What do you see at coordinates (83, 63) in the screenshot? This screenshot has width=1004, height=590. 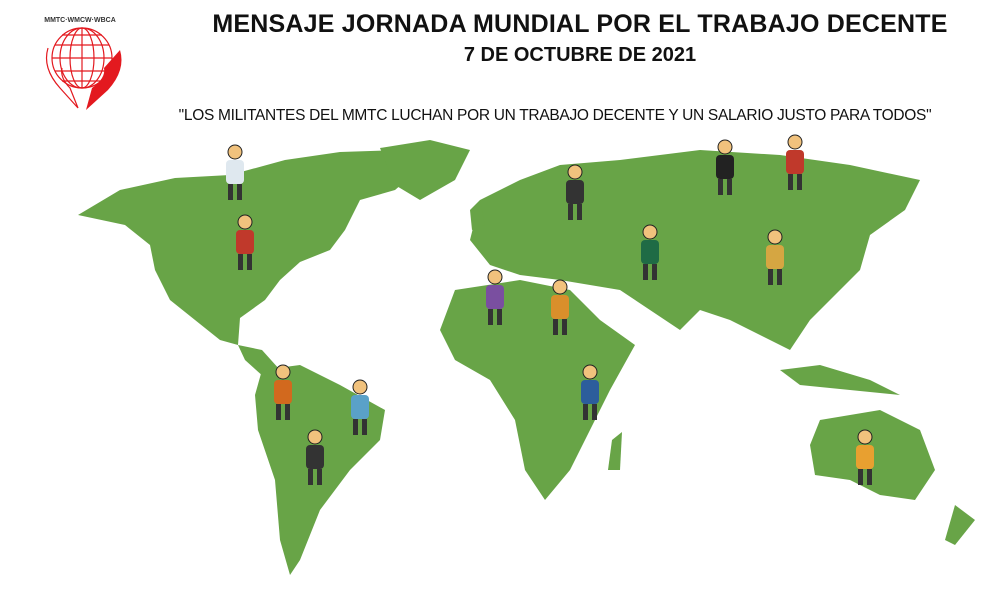 I see `mmtc-logo: MMTC·WMCW·WBCA` at bounding box center [83, 63].